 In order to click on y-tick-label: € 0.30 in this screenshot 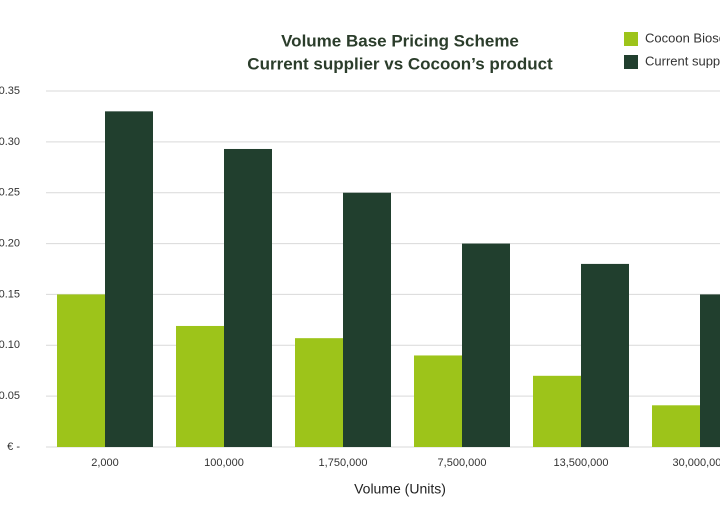, I will do `click(10, 142)`.